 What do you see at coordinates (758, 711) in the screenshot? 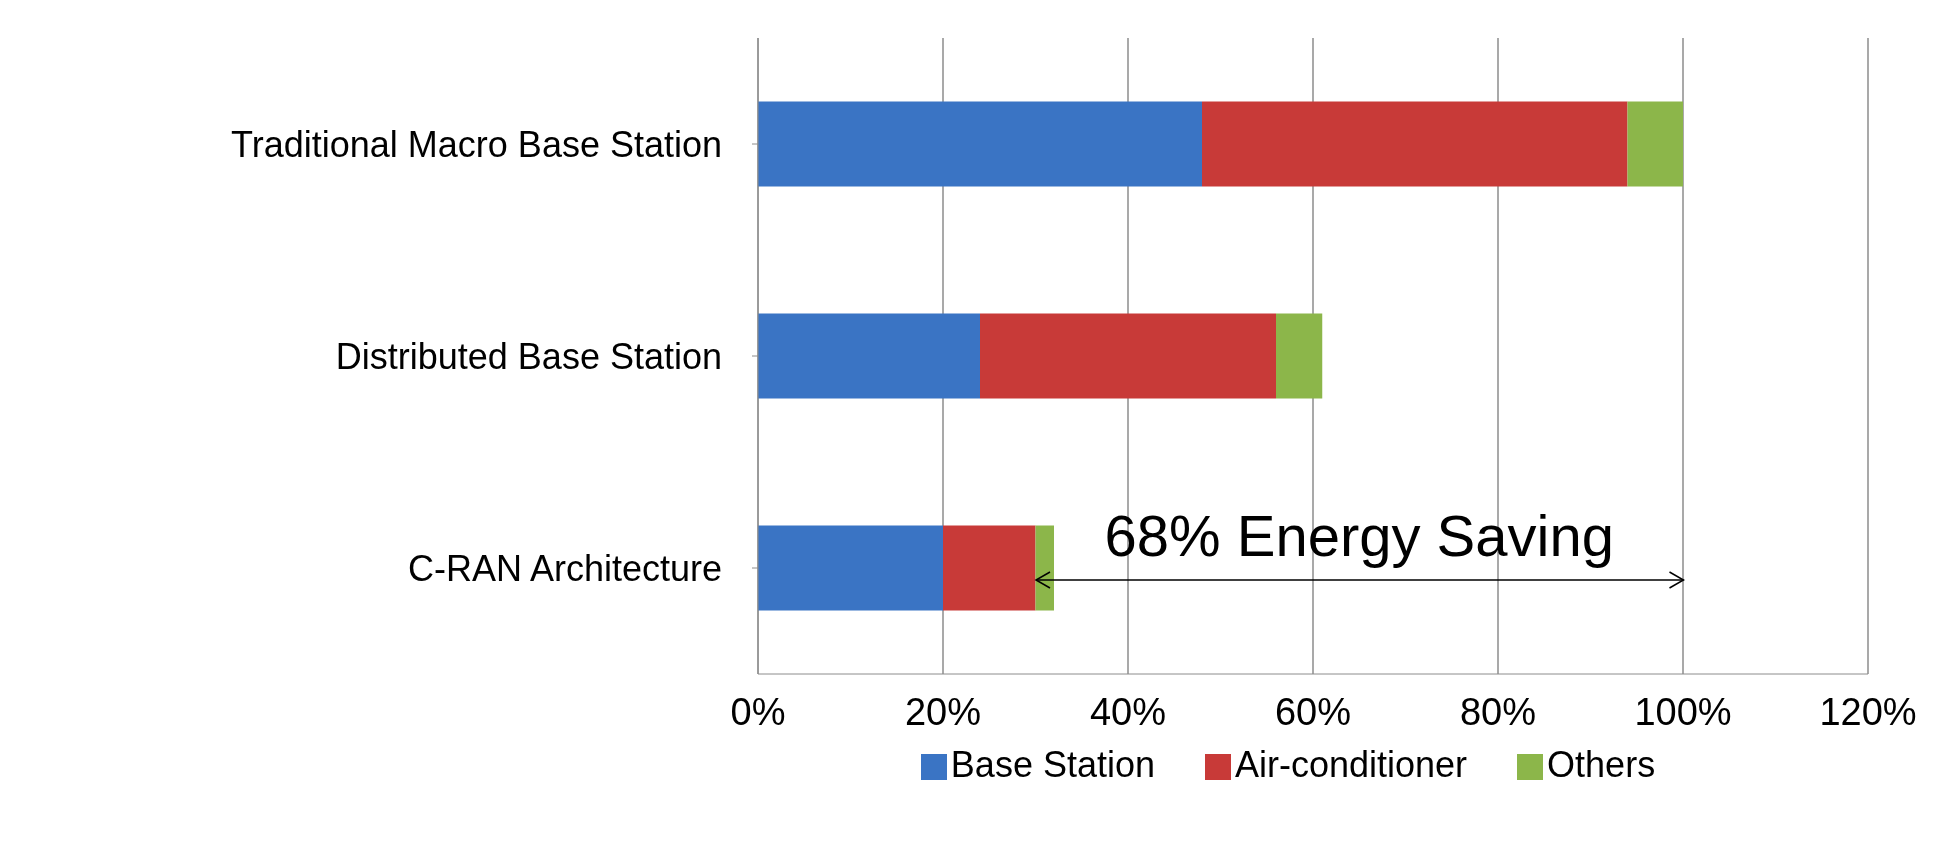
I see `x-tick-label: 0%` at bounding box center [758, 711].